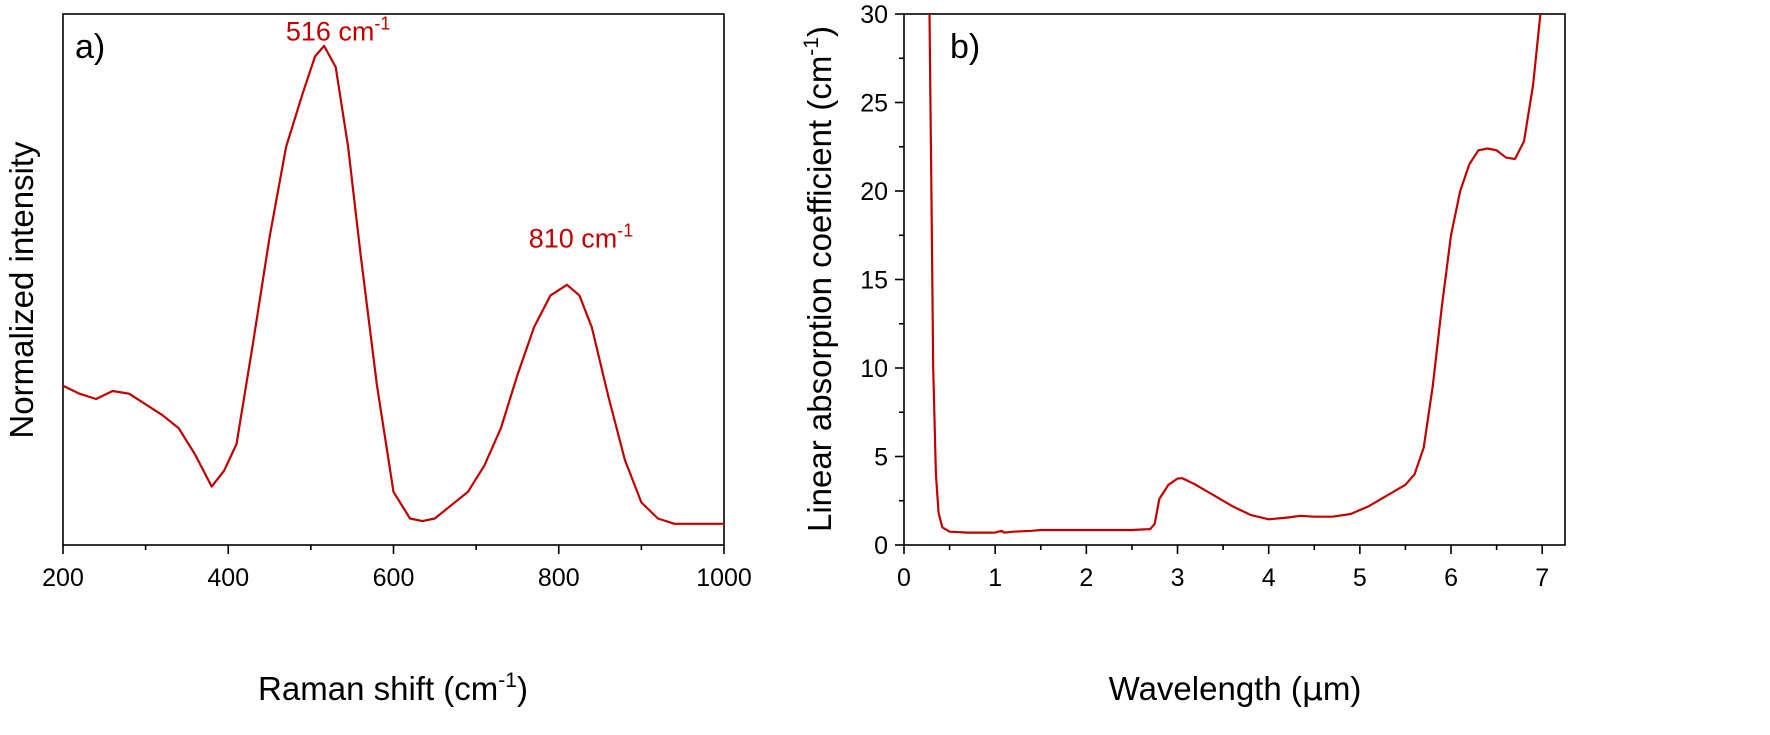  What do you see at coordinates (1205, 688) in the screenshot?
I see `panel-b-xlabel-text: Wavelength (` at bounding box center [1205, 688].